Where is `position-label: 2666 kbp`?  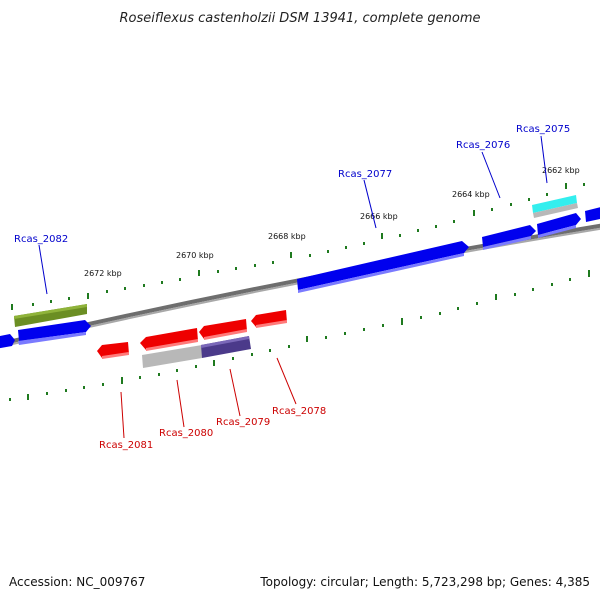 position-label: 2666 kbp is located at coordinates (379, 216).